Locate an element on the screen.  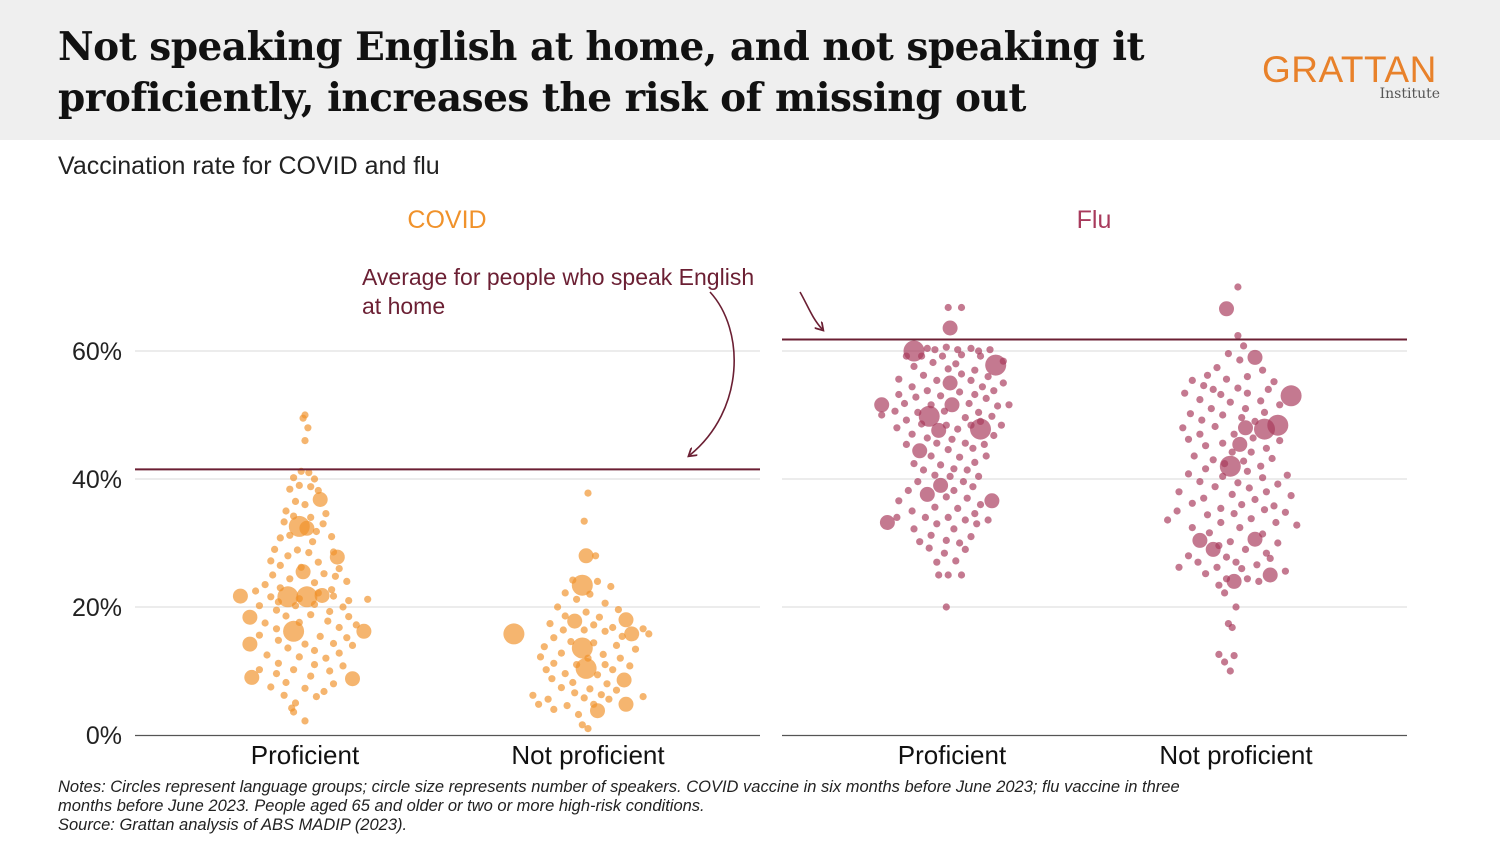
panel-title: Flu is located at coordinates (1094, 220).